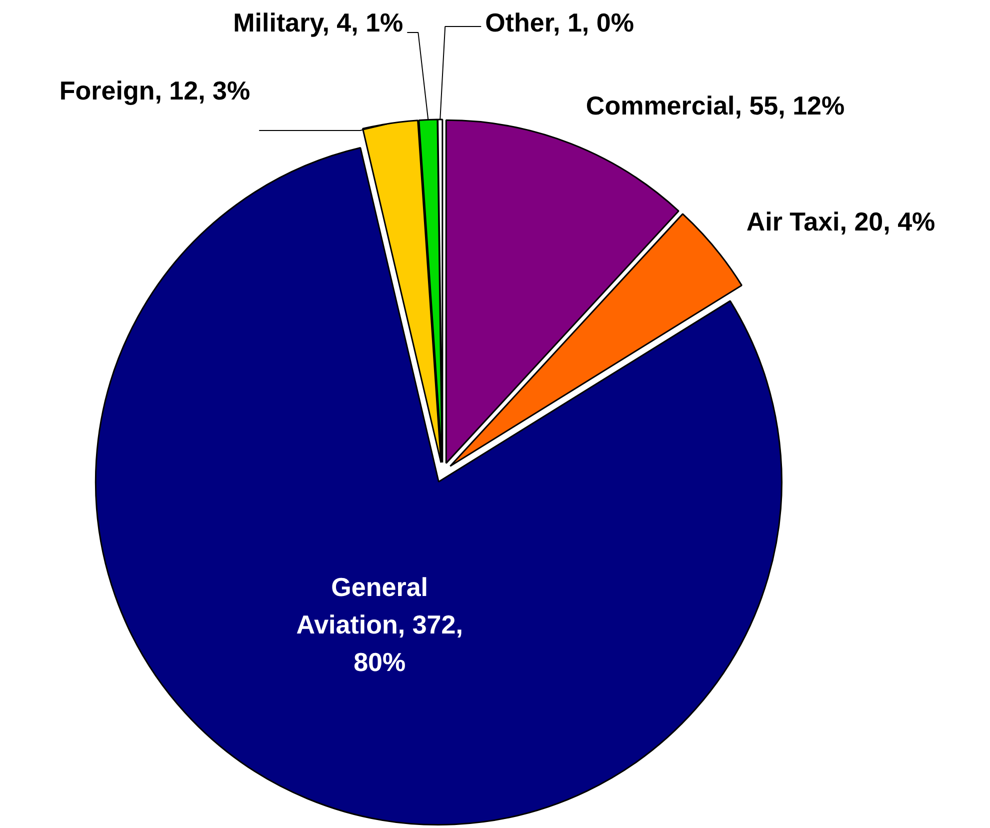  I want to click on slice-label: General Aviation, 372, 80%, so click(379, 624).